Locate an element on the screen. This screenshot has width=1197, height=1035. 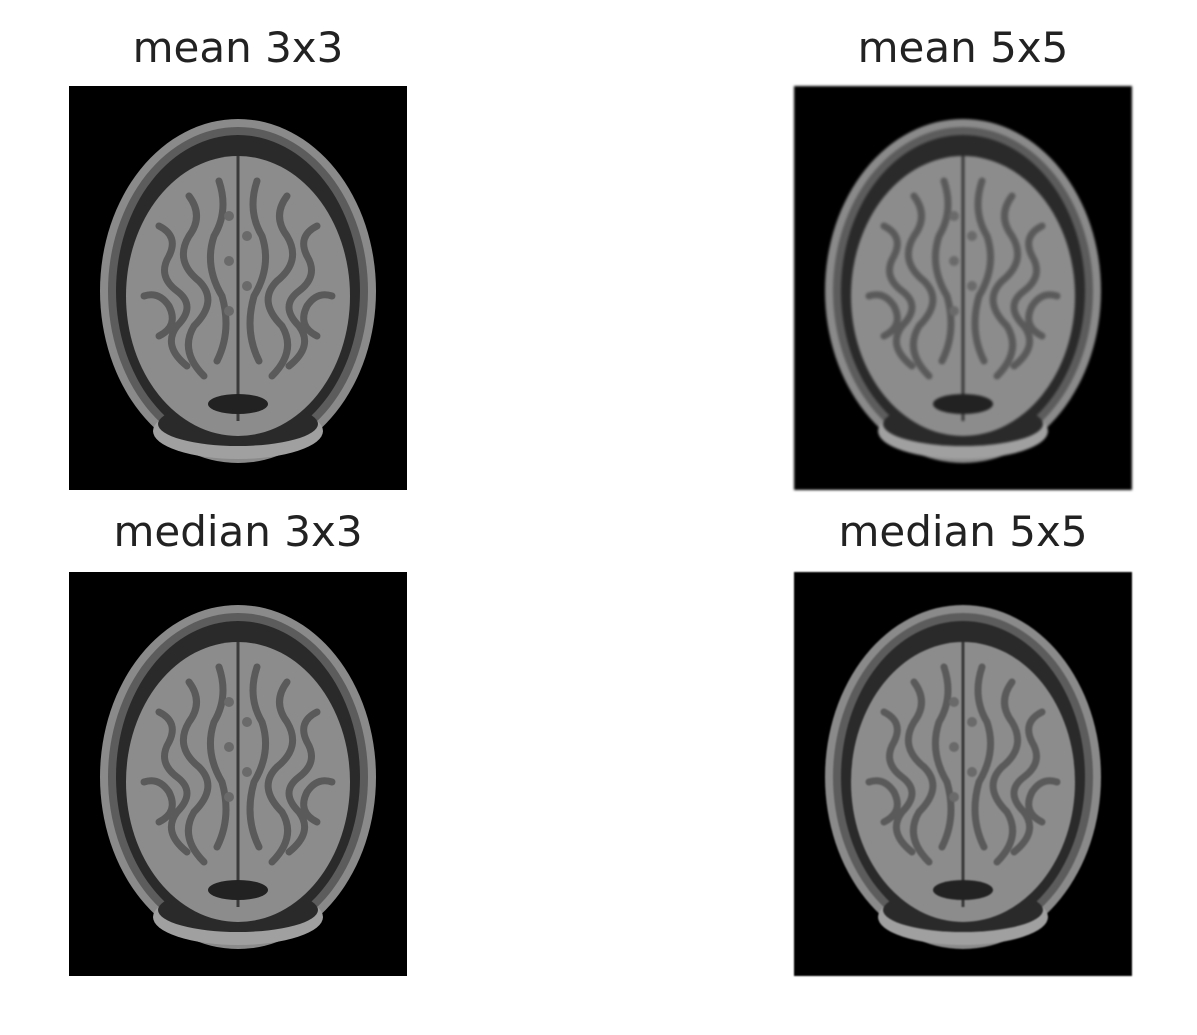
panel-title: median 3x3 is located at coordinates (238, 531).